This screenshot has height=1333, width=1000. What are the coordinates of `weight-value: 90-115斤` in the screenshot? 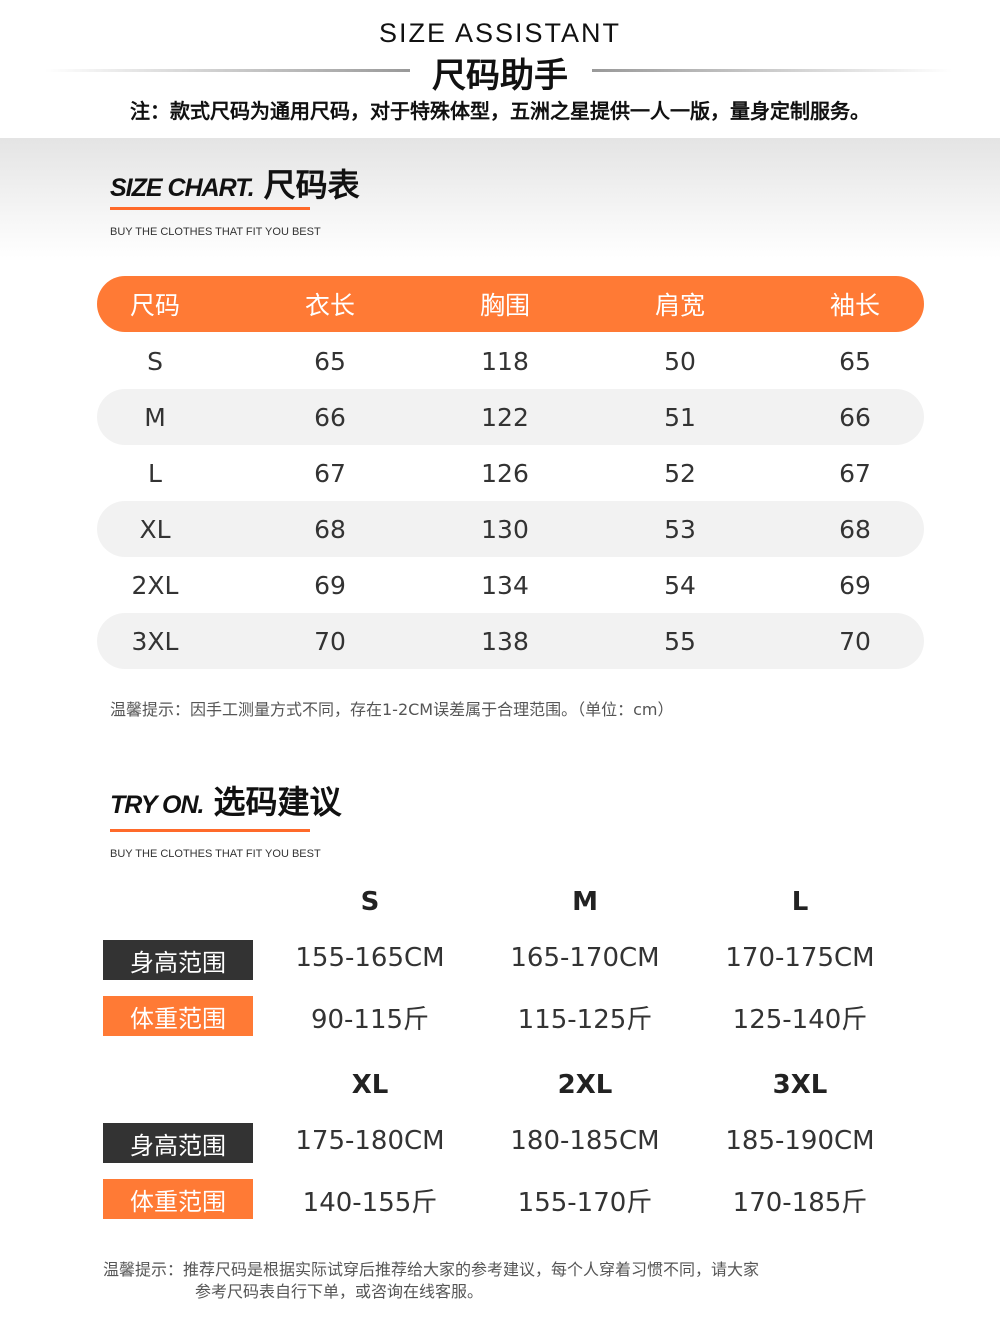 It's located at (370, 1020).